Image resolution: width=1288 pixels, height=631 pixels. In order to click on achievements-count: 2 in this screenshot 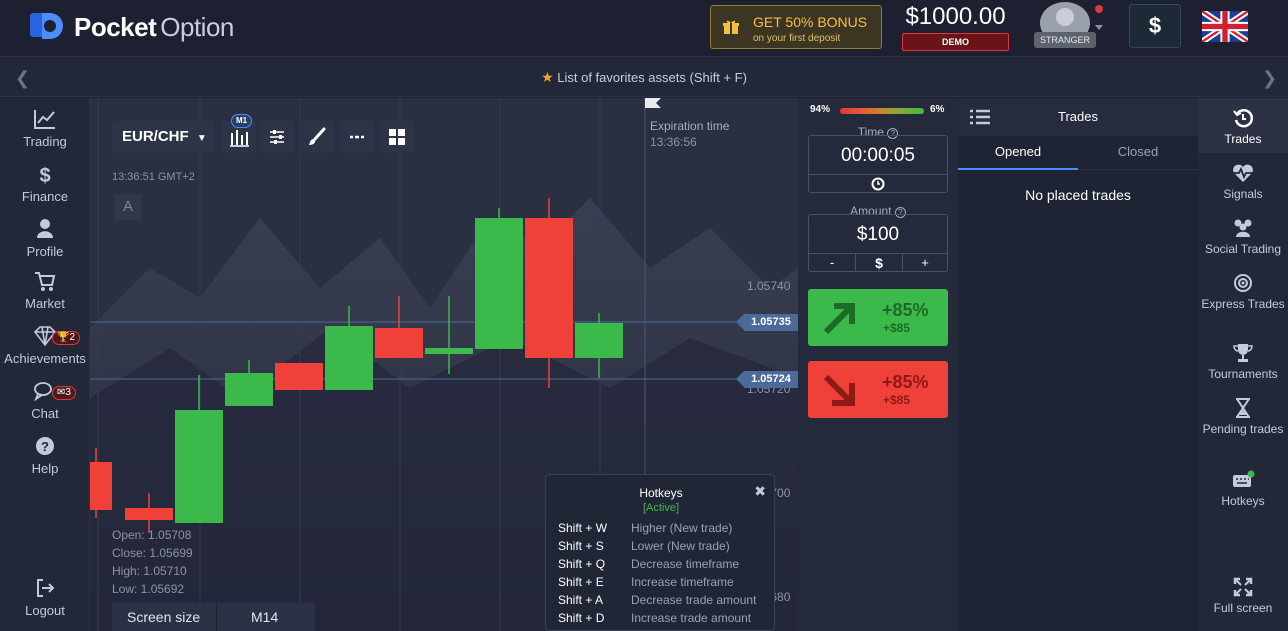, I will do `click(72, 337)`.